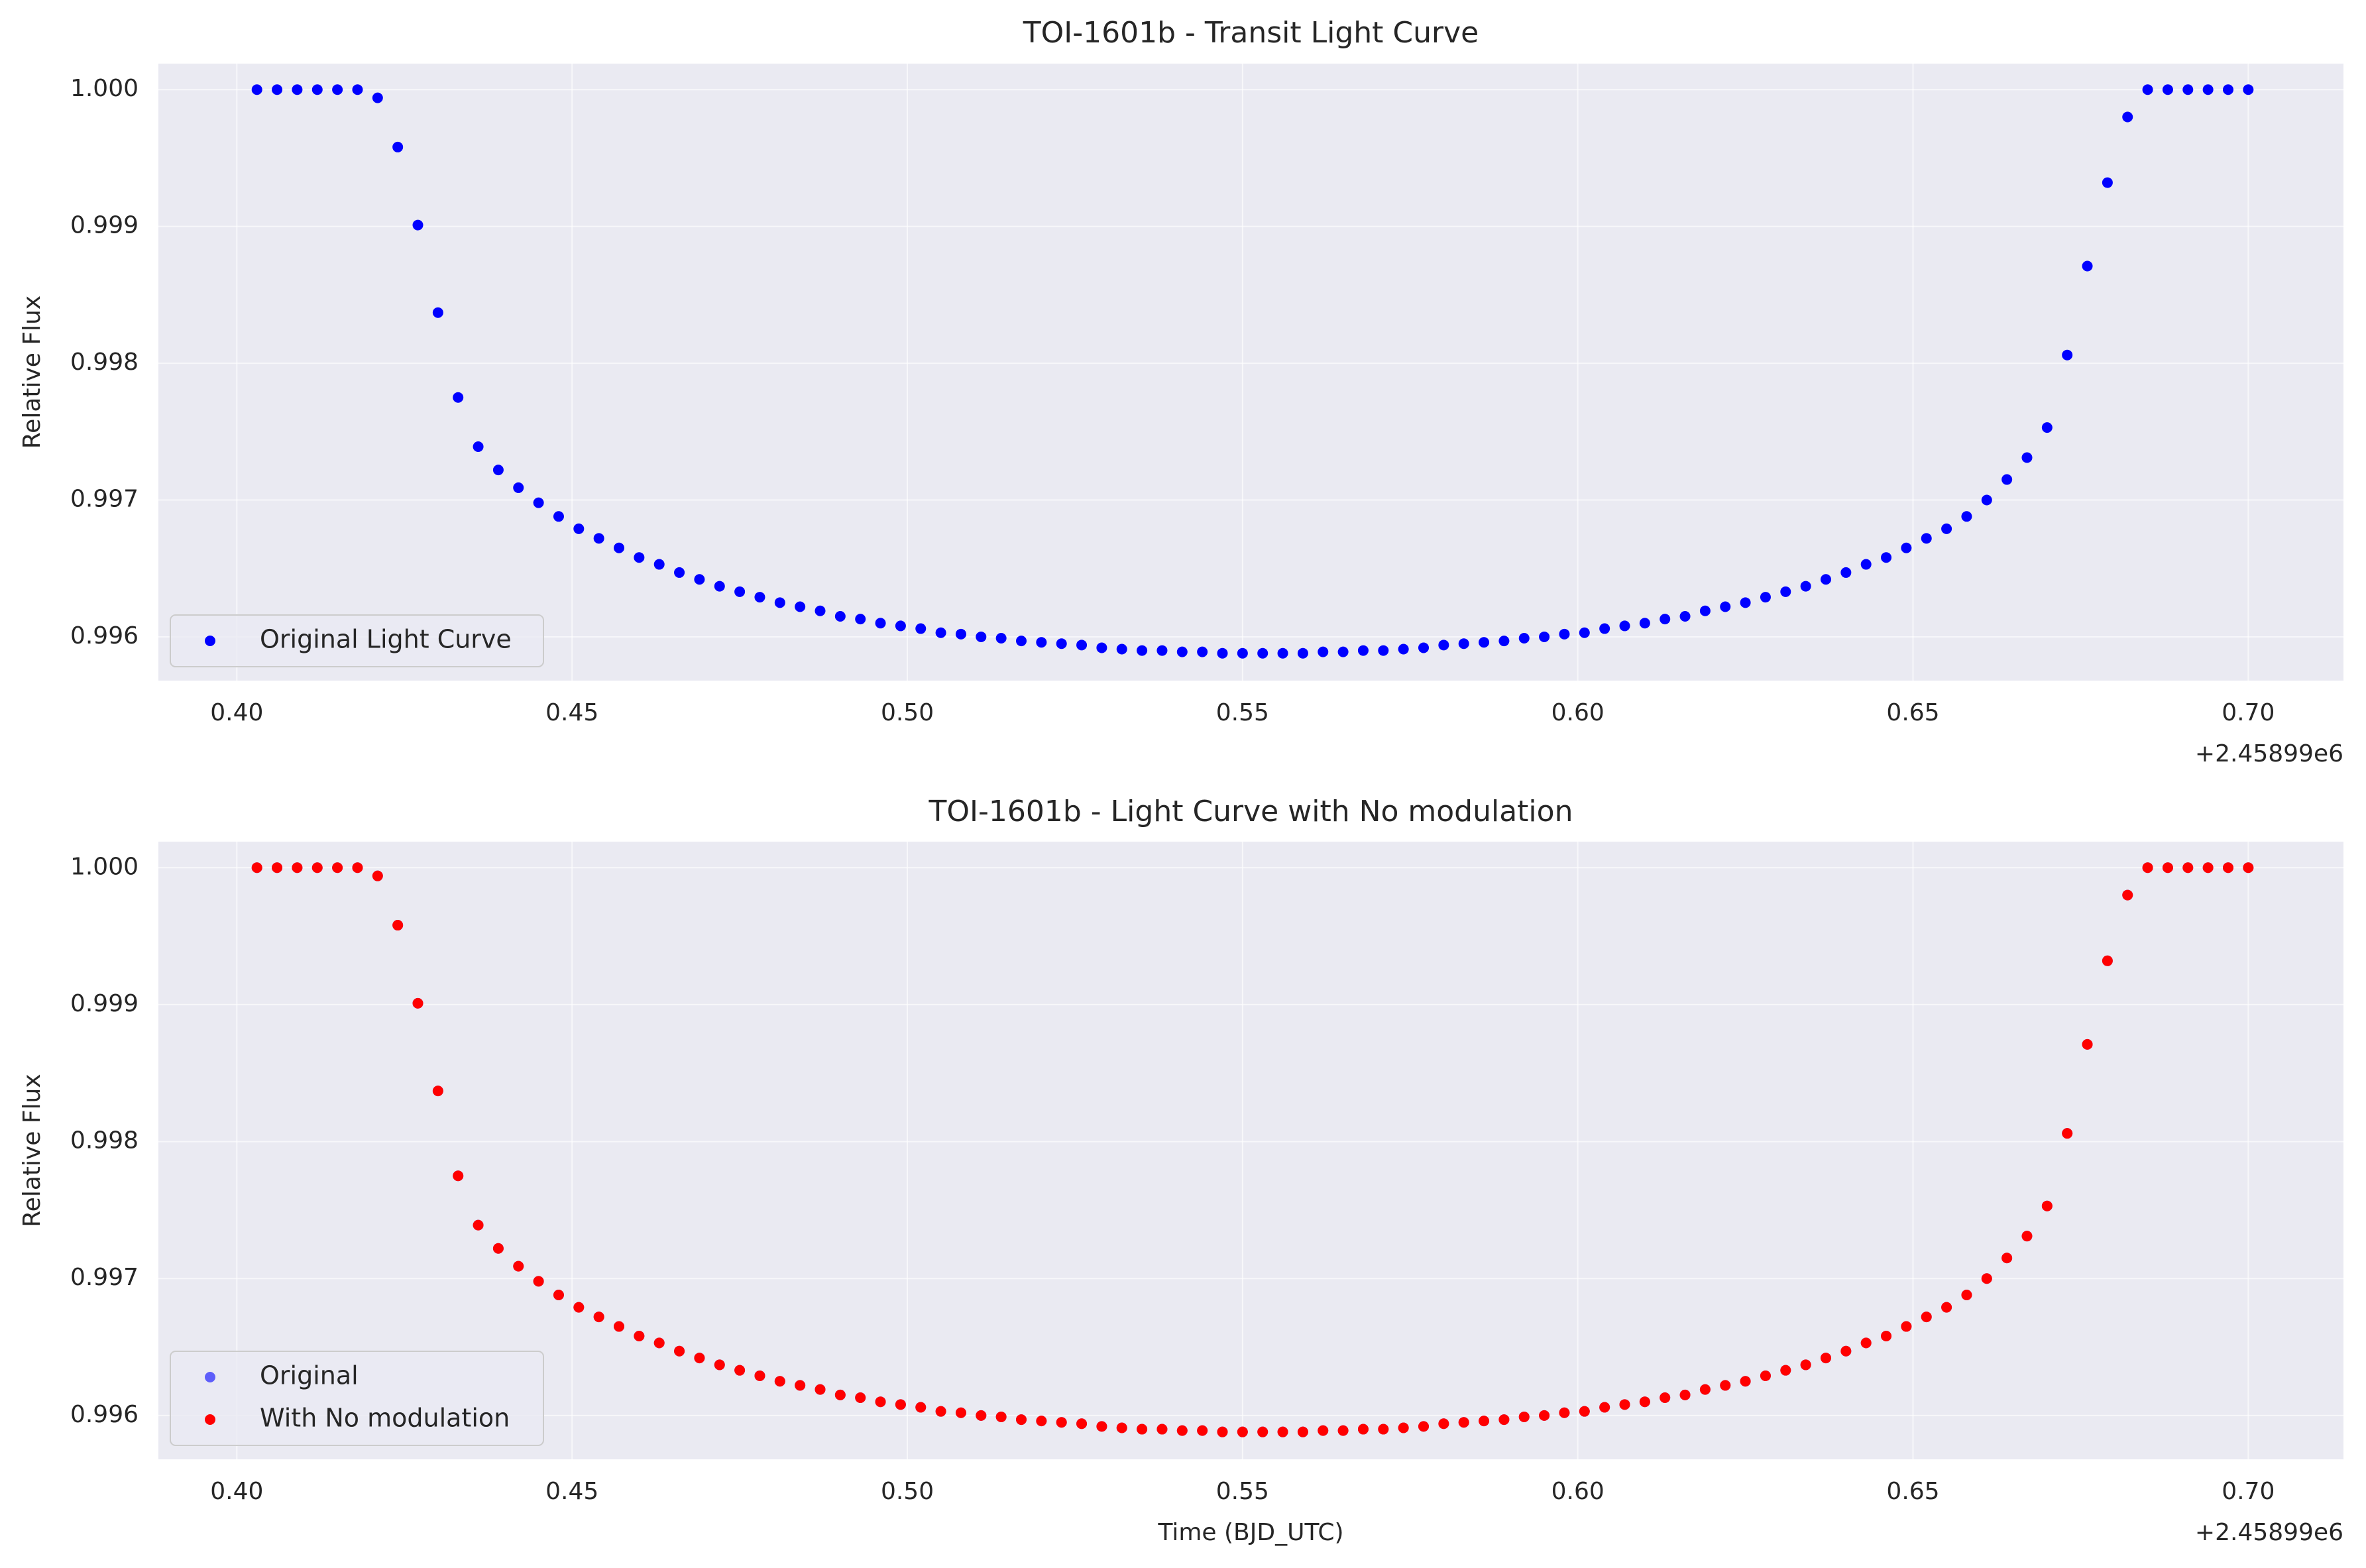 The image size is (2366, 1568). Describe the element at coordinates (104, 88) in the screenshot. I see `y-tick-label: 1.000` at that location.